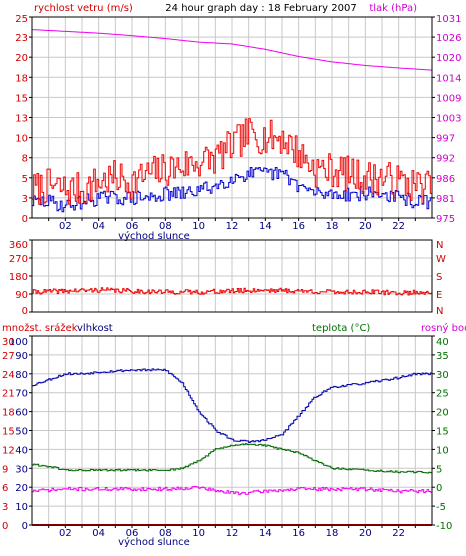 This screenshot has height=556, width=466. I want to click on dewpoint-axis-title: rosný bod, so click(443, 328).